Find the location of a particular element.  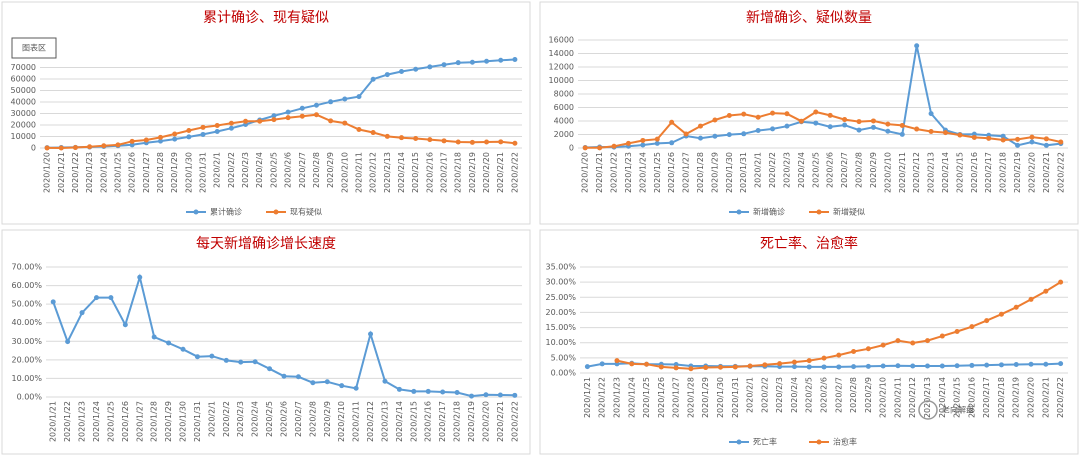

x-tick-label: 2020/1/25 is located at coordinates (110, 421).